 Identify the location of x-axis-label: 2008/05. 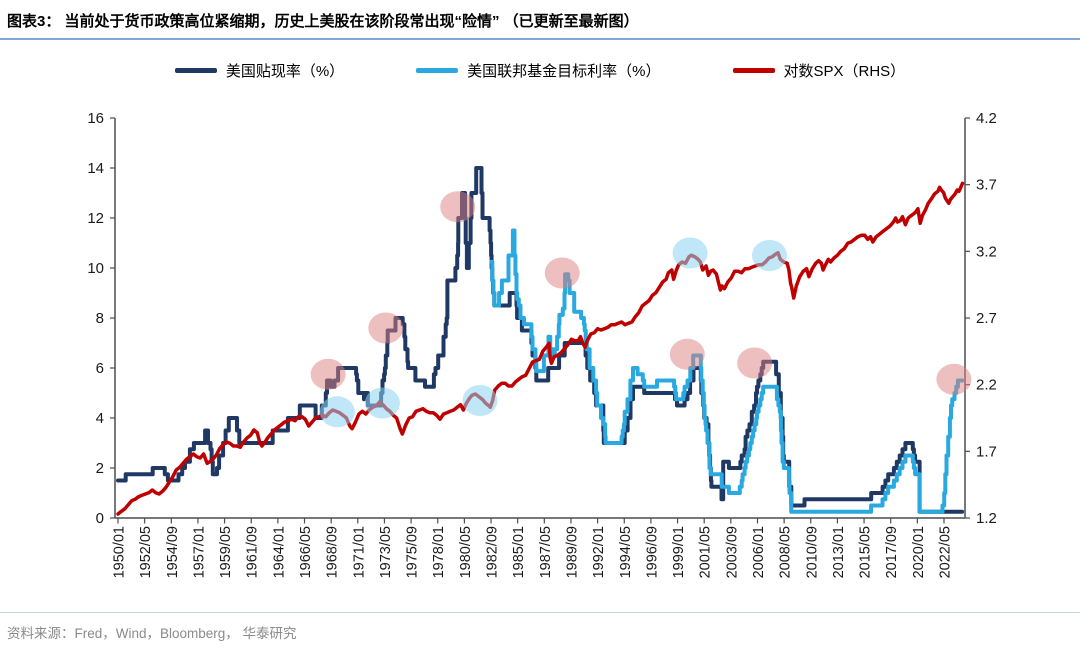
(786, 552).